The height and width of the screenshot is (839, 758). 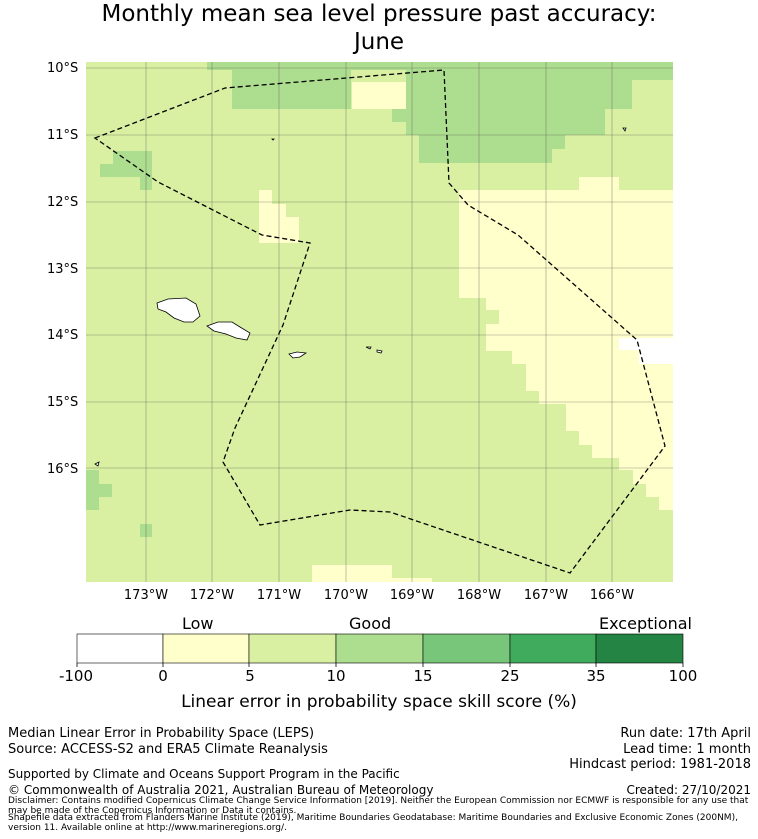 I want to click on run-date: Run date: 17th April, so click(x=685, y=733).